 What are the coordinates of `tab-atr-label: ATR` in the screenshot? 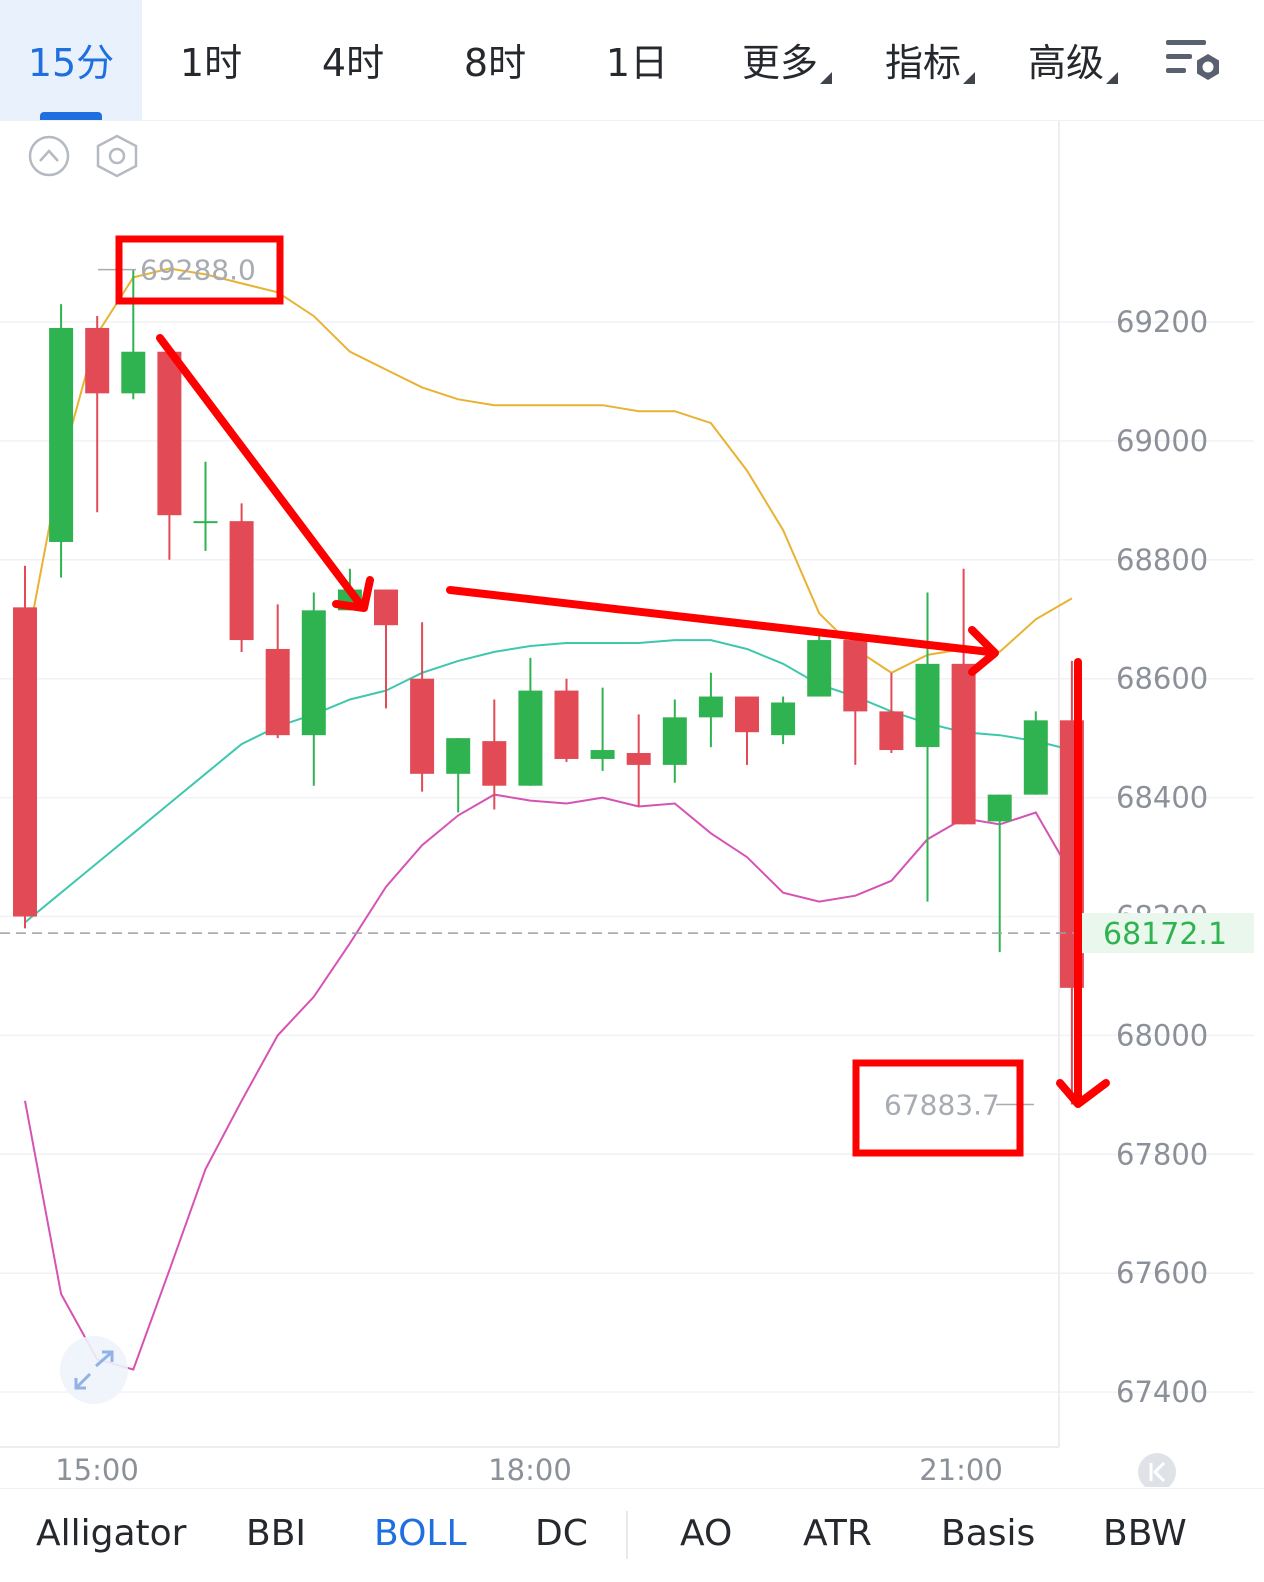 It's located at (837, 1533).